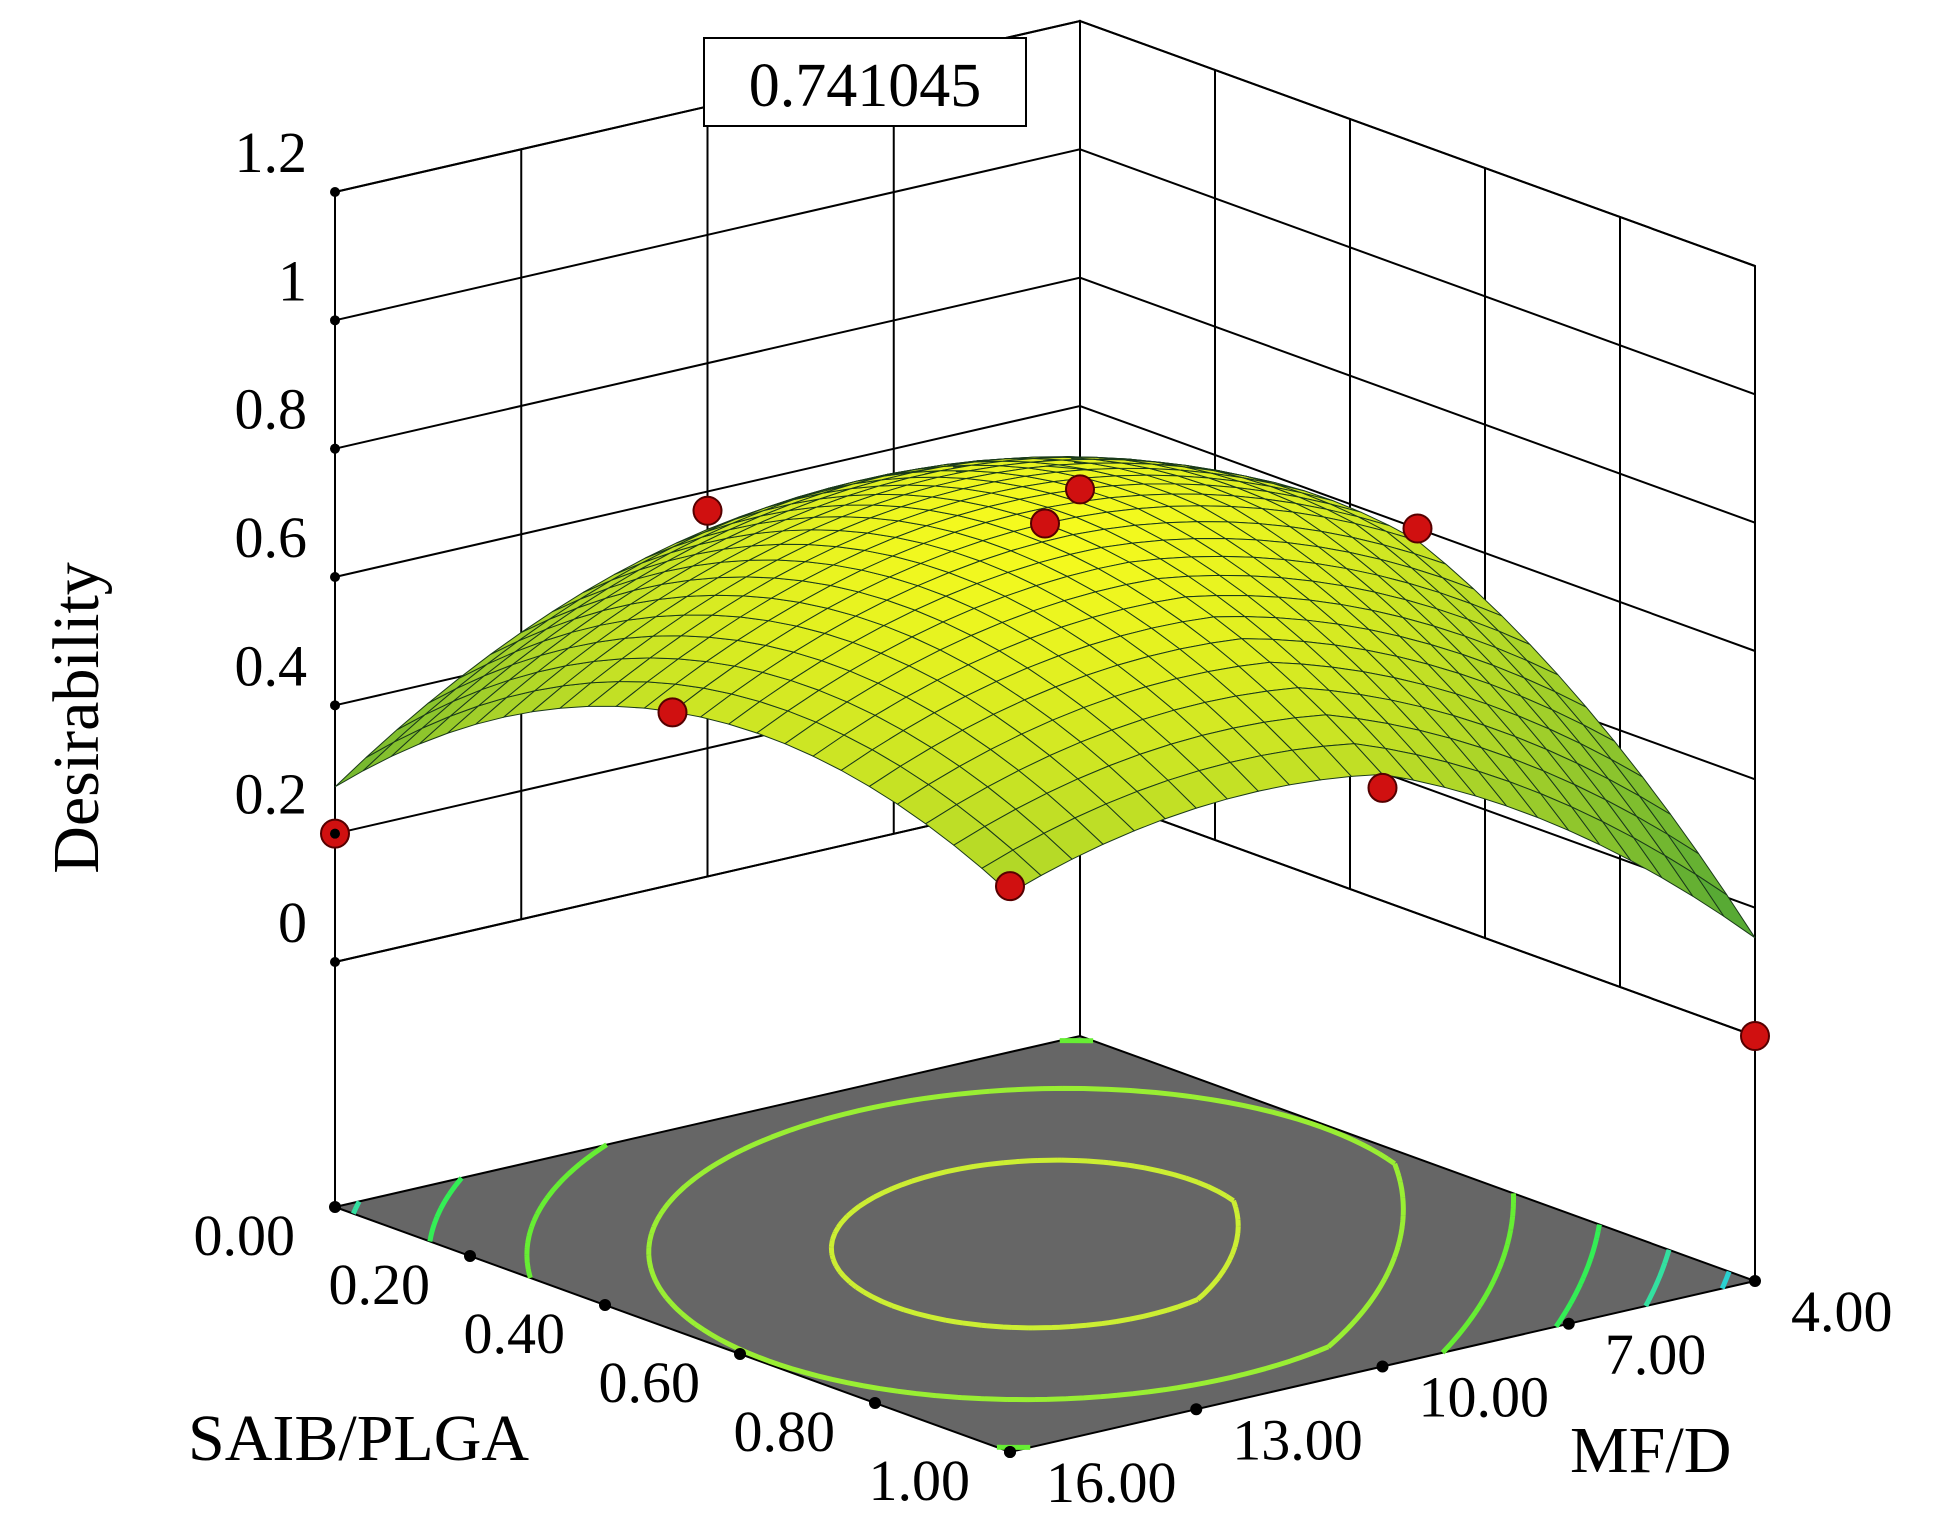  Describe the element at coordinates (920, 1480) in the screenshot. I see `x-tick-label: 1.00` at that location.